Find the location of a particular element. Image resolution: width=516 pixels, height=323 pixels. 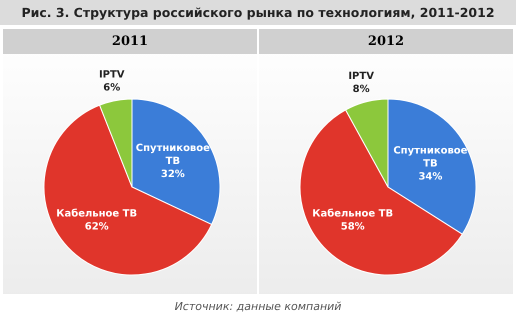

text: Источник: данные компаний is located at coordinates (258, 306).